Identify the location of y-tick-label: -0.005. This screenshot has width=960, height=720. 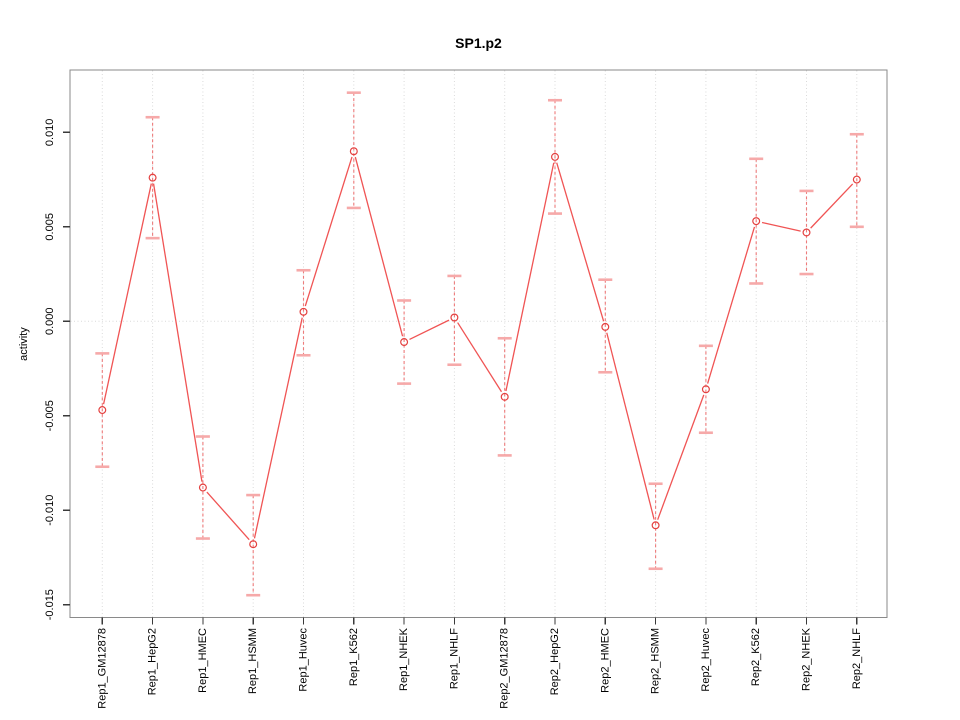
(50, 415).